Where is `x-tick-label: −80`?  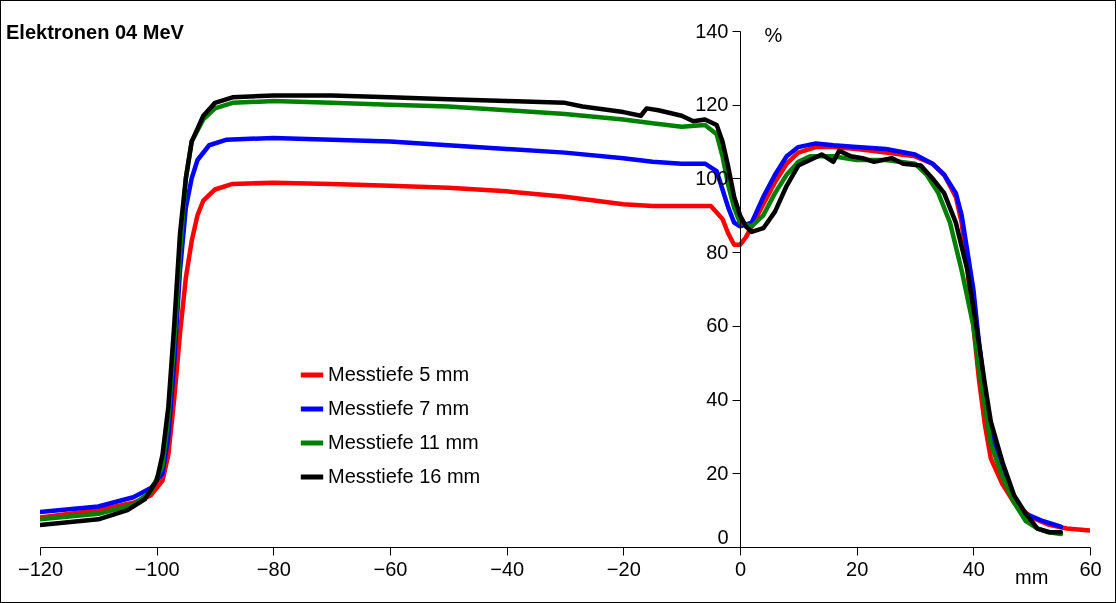
x-tick-label: −80 is located at coordinates (273, 568).